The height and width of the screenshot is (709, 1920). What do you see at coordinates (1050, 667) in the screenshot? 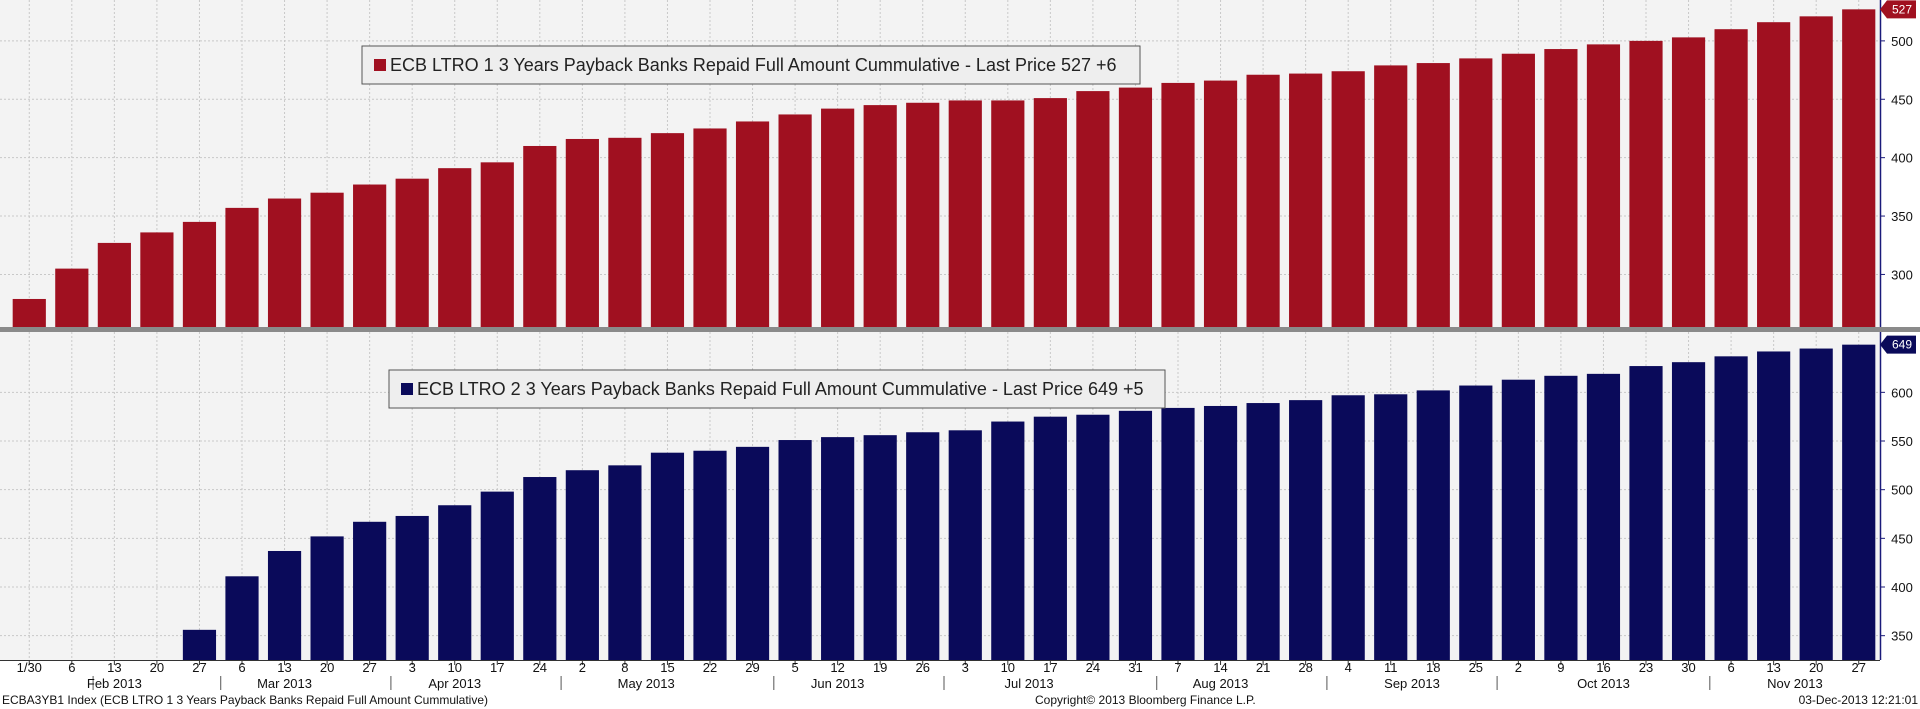
I see `x-tick-label: 17` at bounding box center [1050, 667].